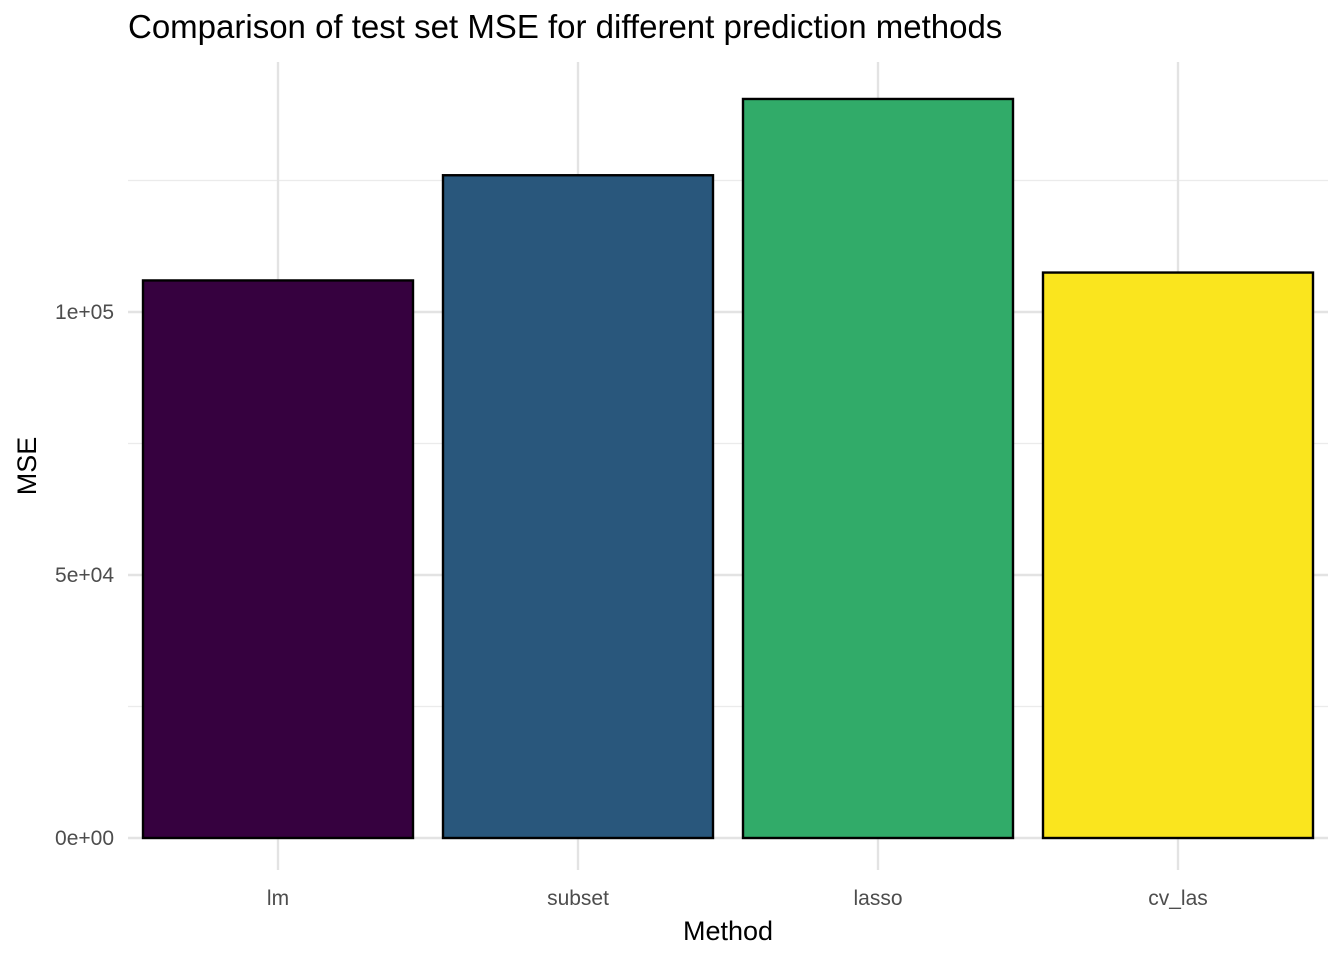 The width and height of the screenshot is (1344, 960). Describe the element at coordinates (84, 312) in the screenshot. I see `y-tick-label: 1e+05` at that location.